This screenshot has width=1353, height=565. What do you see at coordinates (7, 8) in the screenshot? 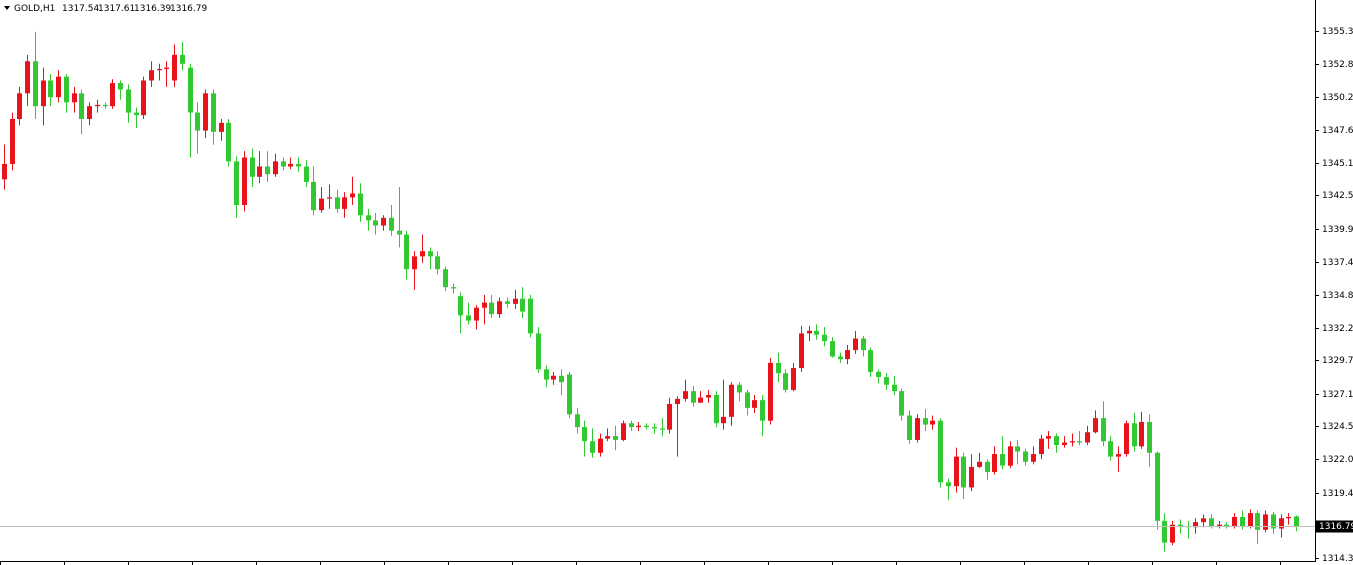
I see `menu-triangle` at bounding box center [7, 8].